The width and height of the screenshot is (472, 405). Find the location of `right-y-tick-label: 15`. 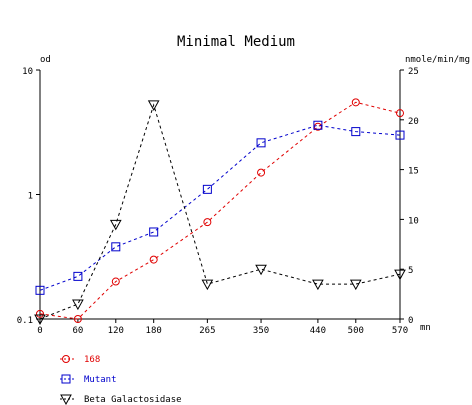

right-y-tick-label: 15 is located at coordinates (413, 172).